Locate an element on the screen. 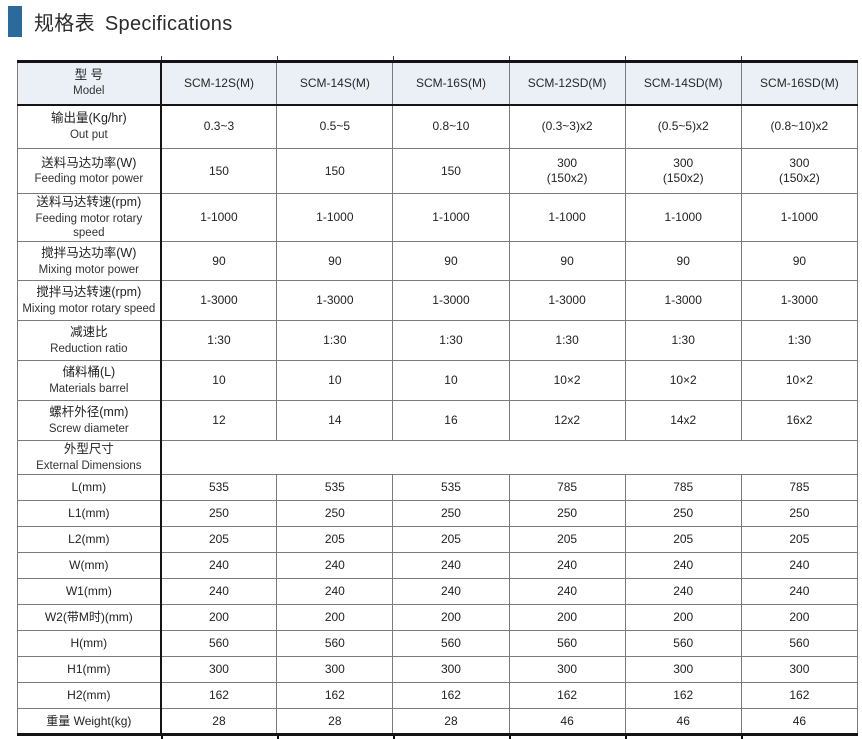 This screenshot has width=862, height=739. dim-value-cell-0: 200 is located at coordinates (219, 618).